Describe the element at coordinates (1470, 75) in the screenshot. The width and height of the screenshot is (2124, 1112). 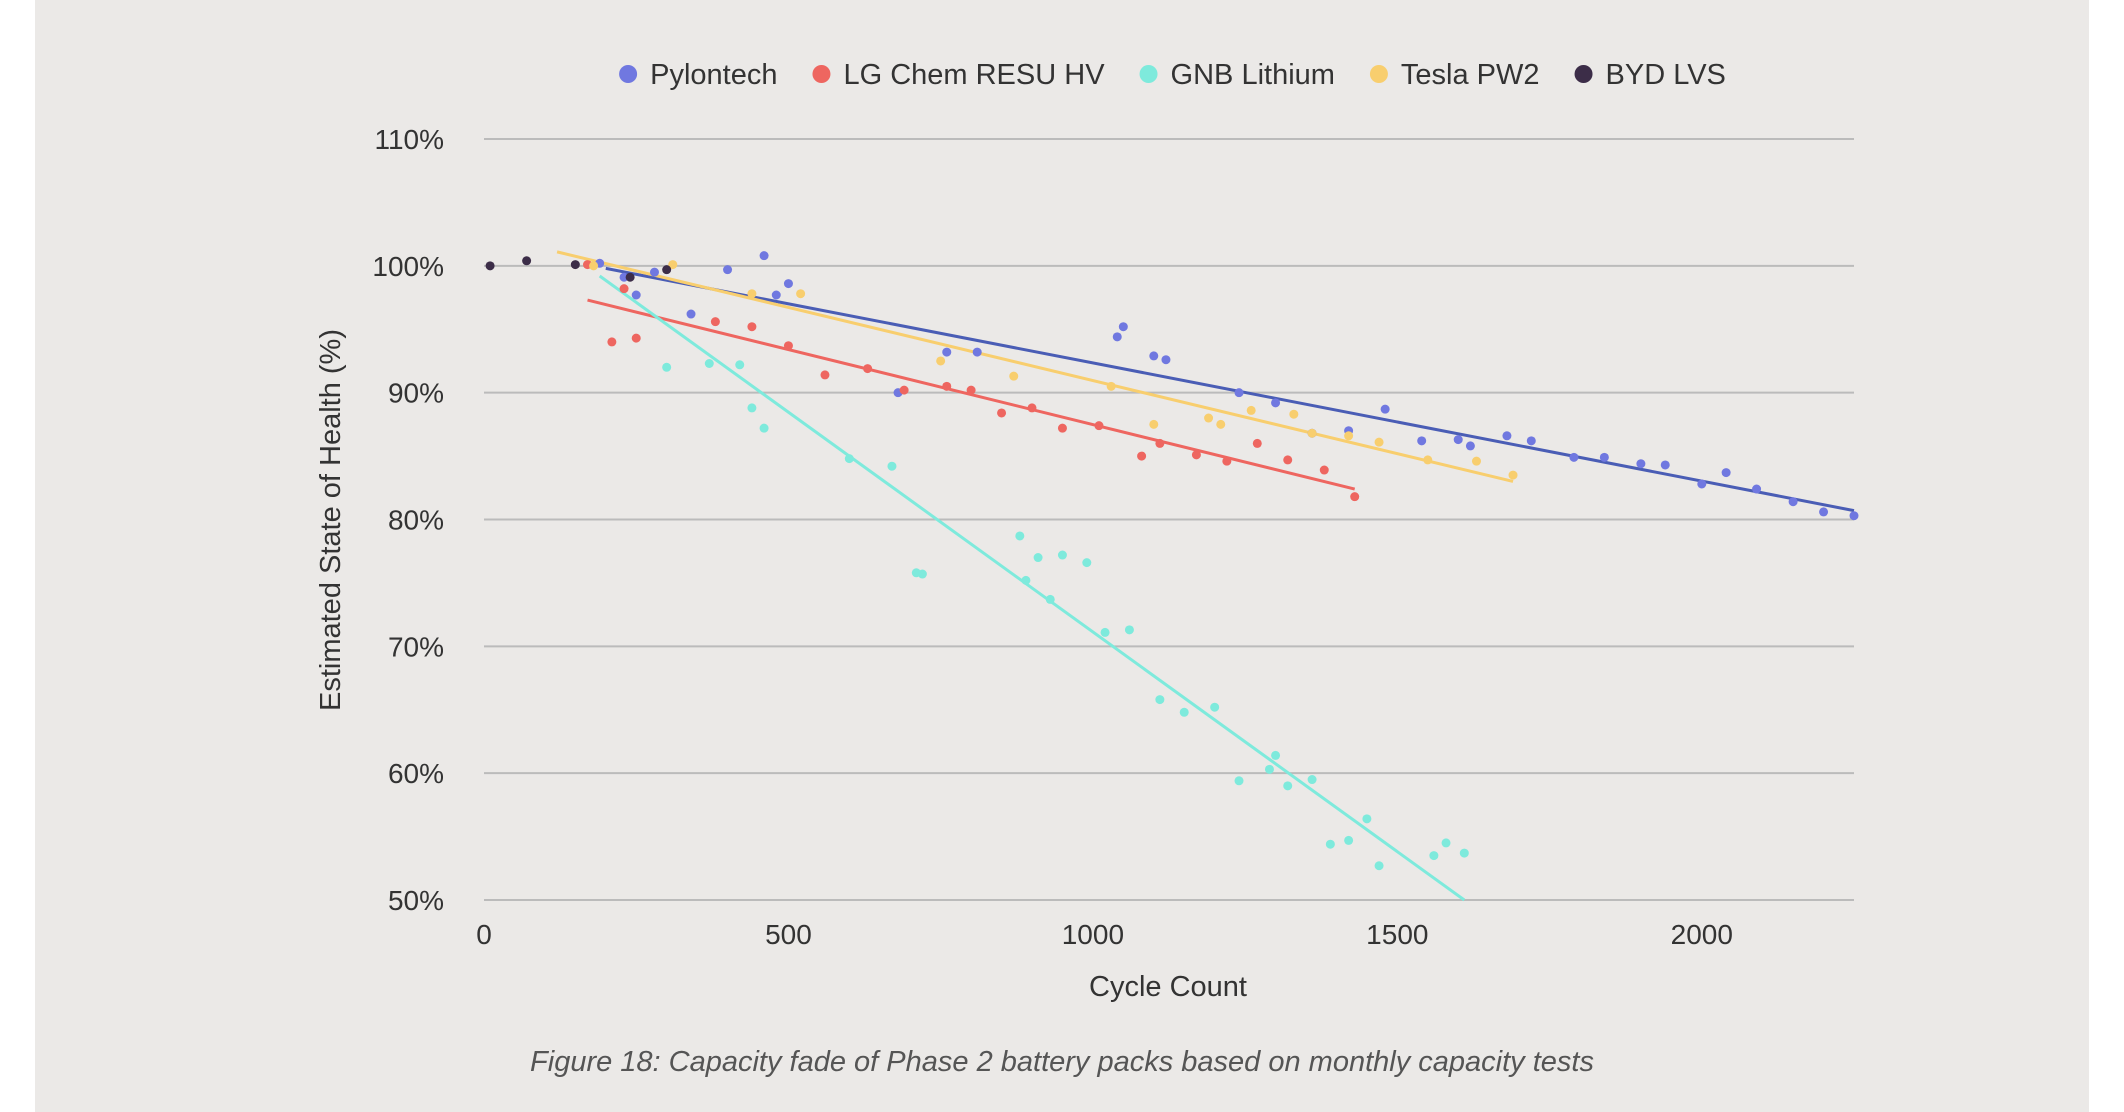
I see `legend-label: Tesla PW2` at that location.